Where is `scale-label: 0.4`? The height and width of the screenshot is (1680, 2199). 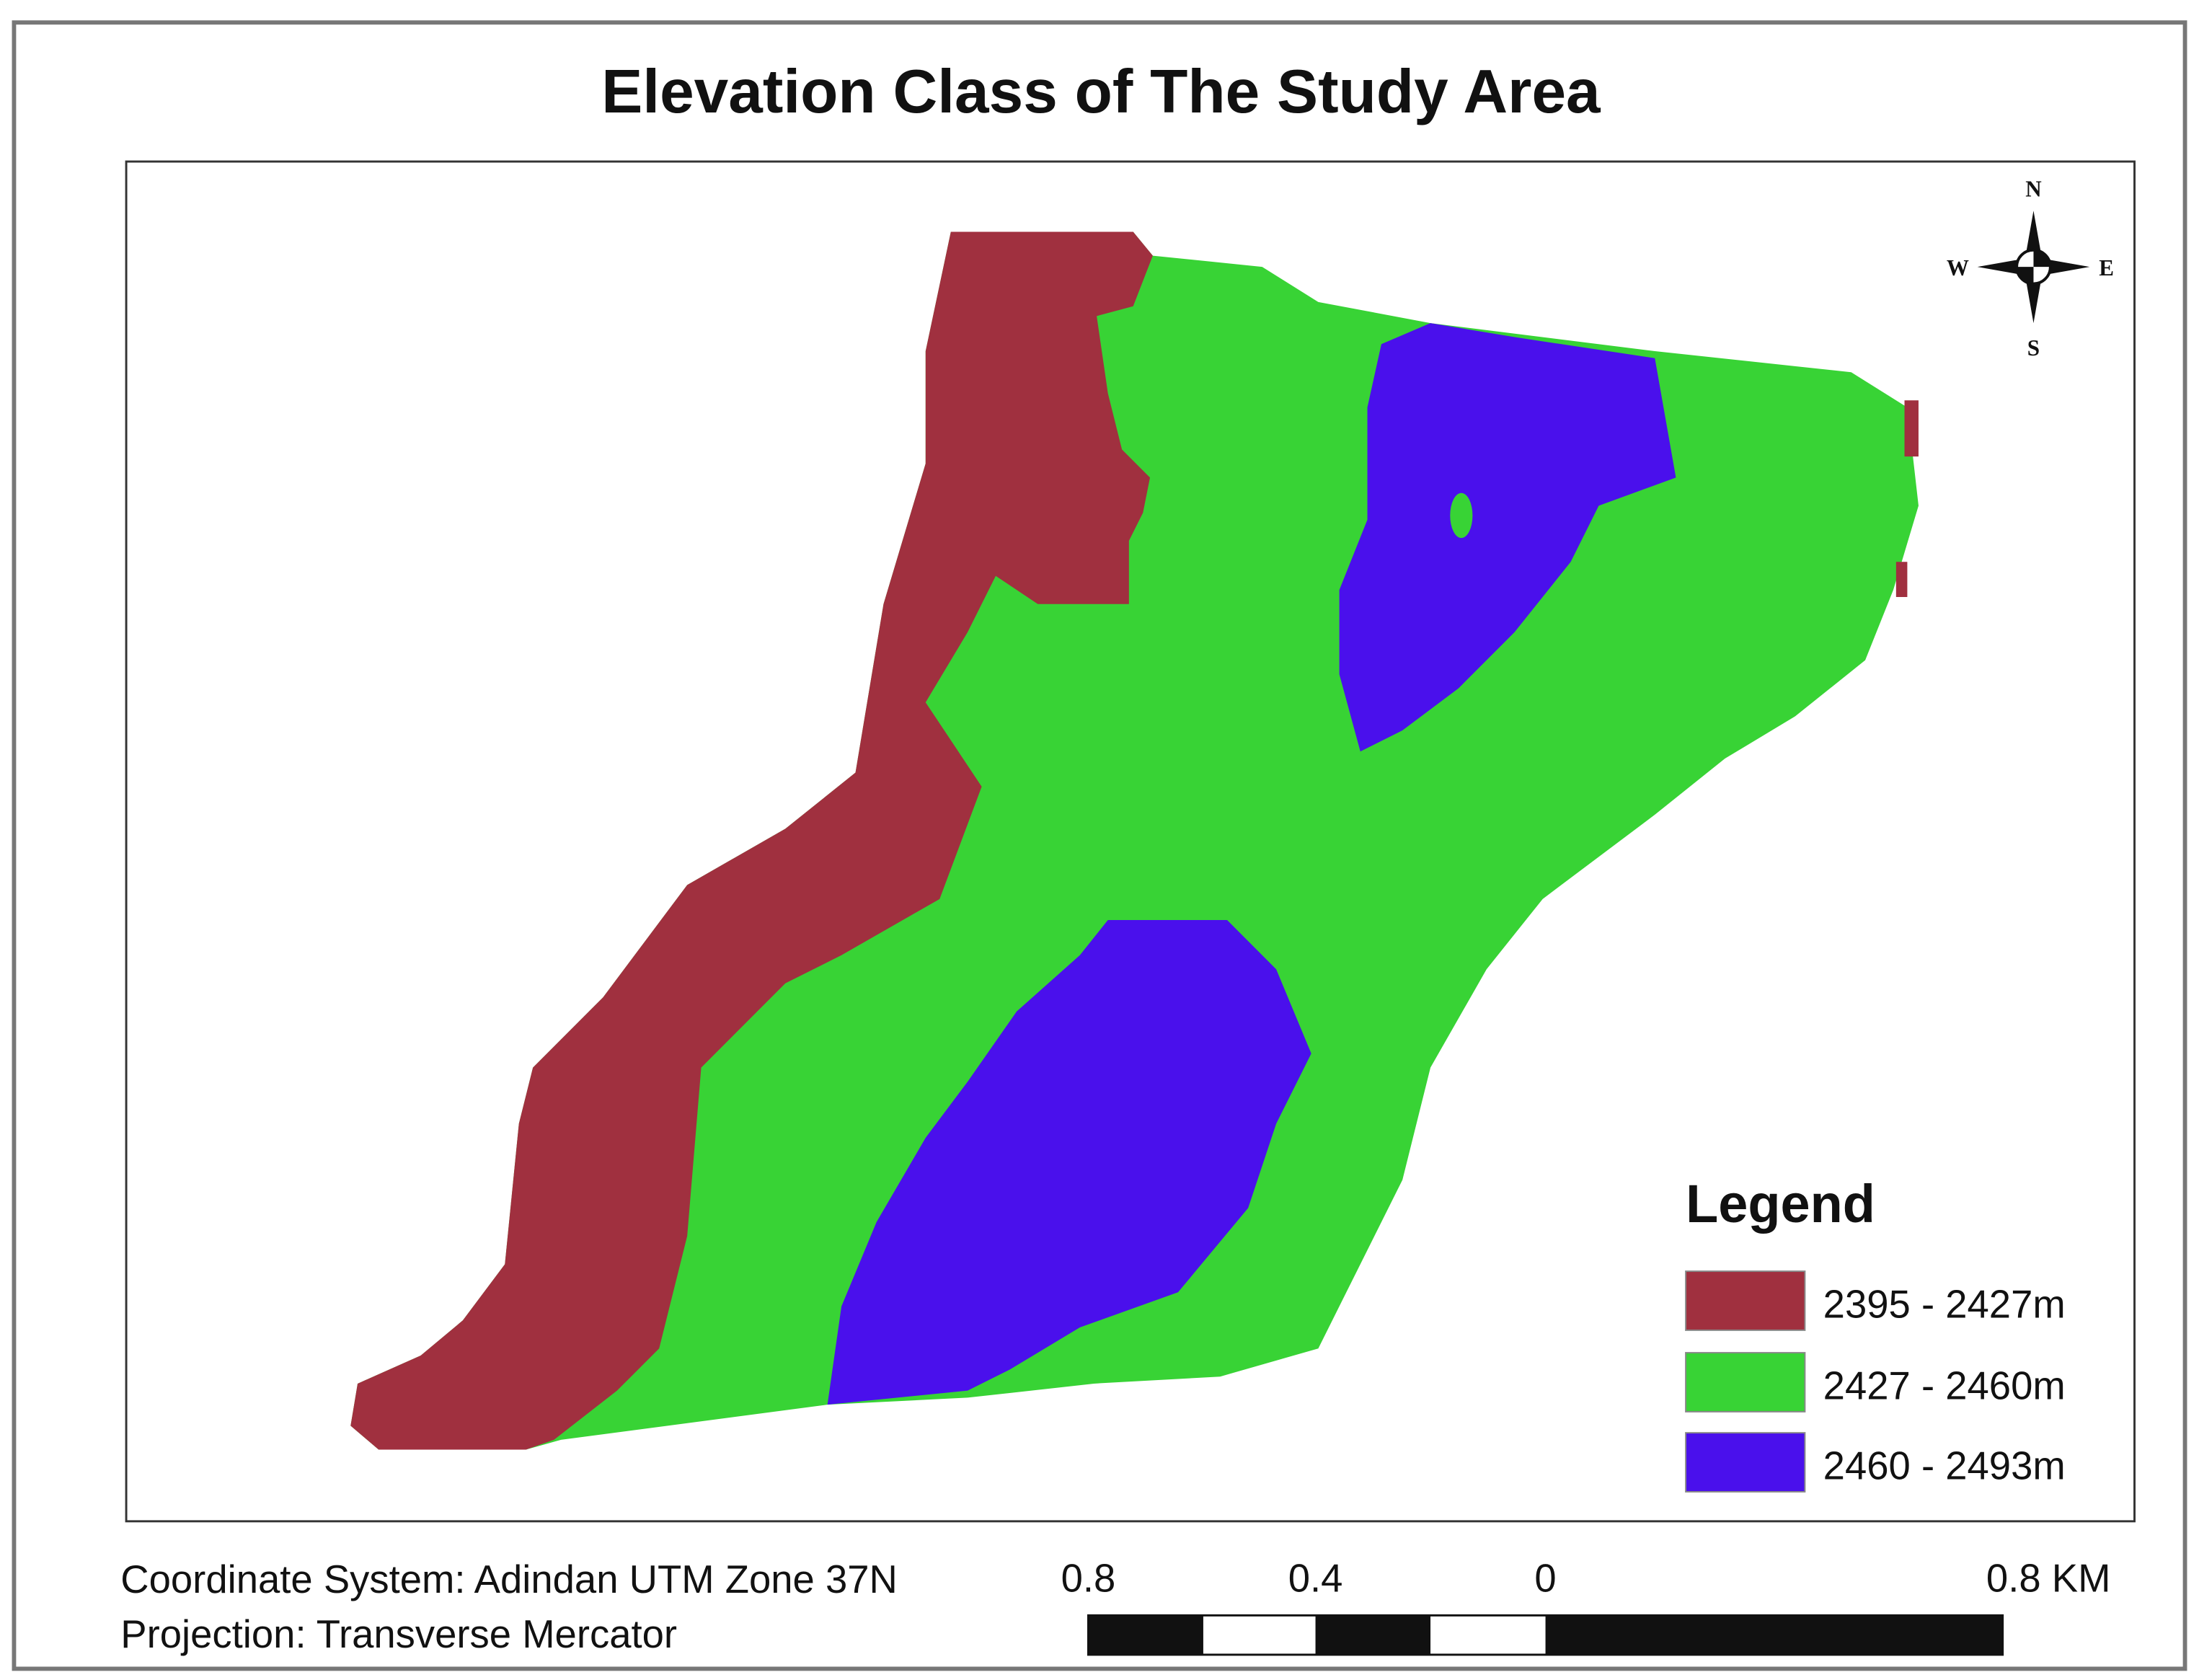 scale-label: 0.4 is located at coordinates (1315, 1578).